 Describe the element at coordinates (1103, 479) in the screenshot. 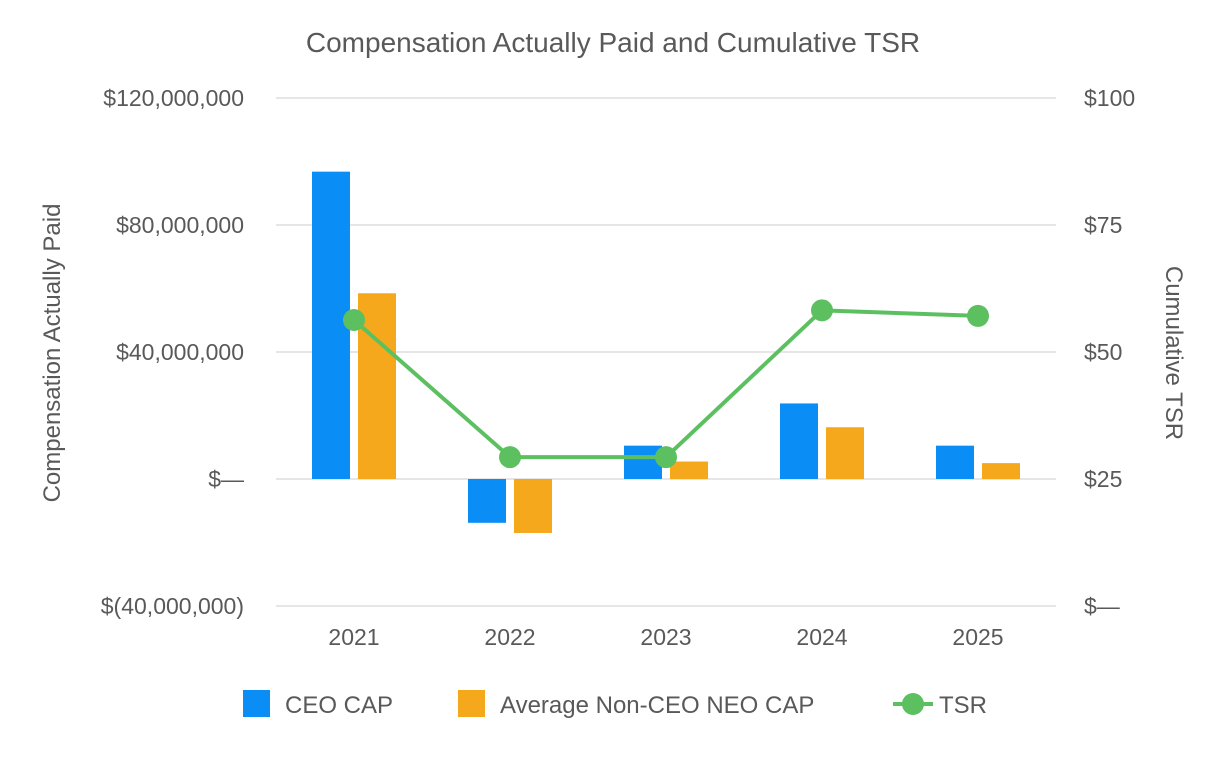

I see `y2-tick-label: $25` at that location.